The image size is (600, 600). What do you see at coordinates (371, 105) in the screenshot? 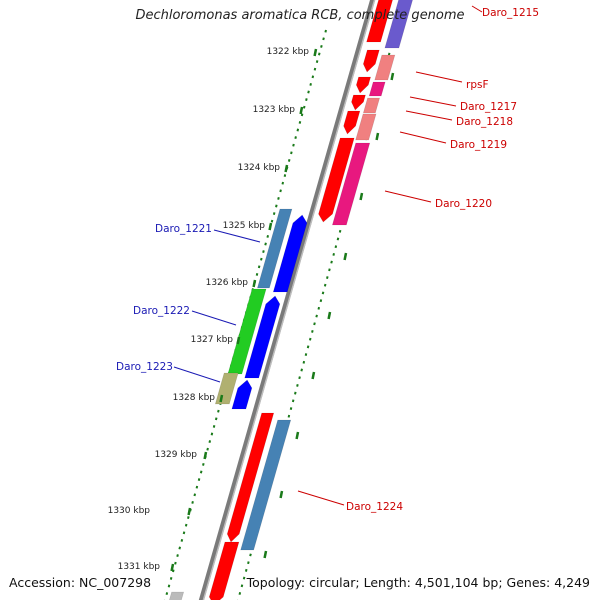
I see `gene-daro-1218-pink` at bounding box center [371, 105].